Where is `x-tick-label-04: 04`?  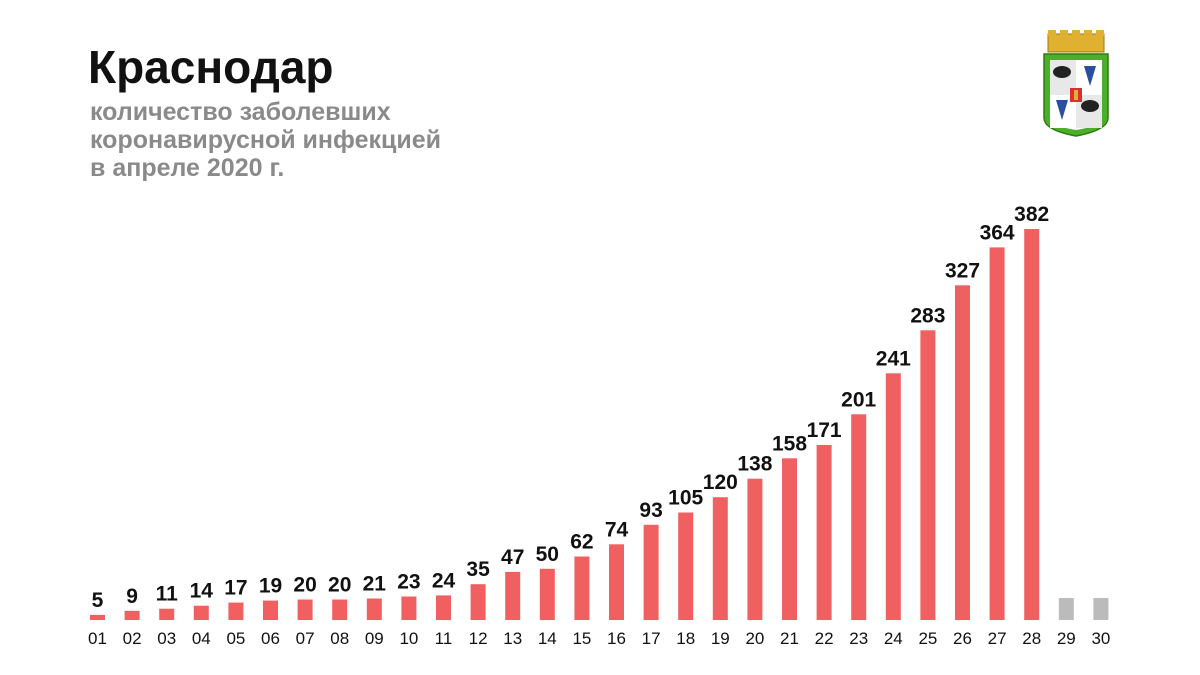
x-tick-label-04: 04 is located at coordinates (201, 638).